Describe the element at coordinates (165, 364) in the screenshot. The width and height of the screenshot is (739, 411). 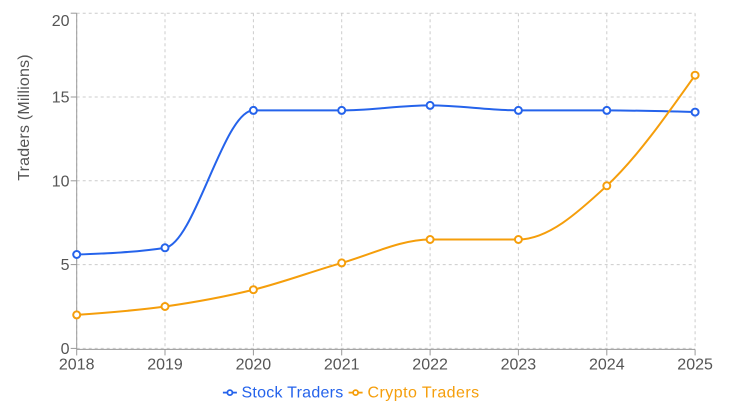
I see `svg-text: 2019` at that location.